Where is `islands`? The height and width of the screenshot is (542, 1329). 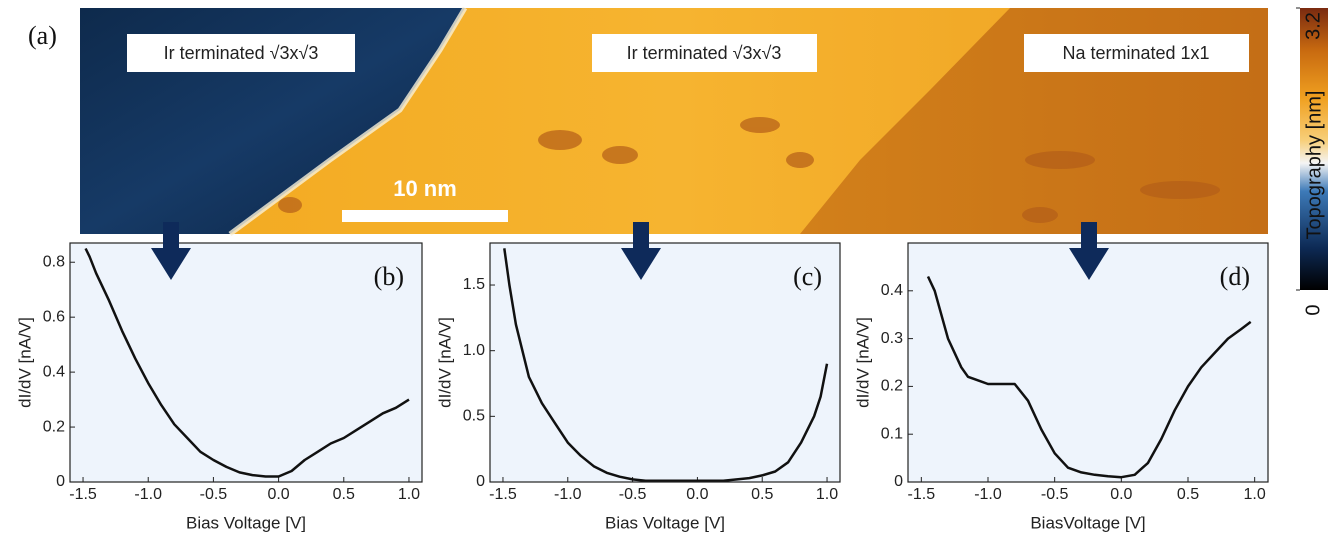 islands is located at coordinates (749, 170).